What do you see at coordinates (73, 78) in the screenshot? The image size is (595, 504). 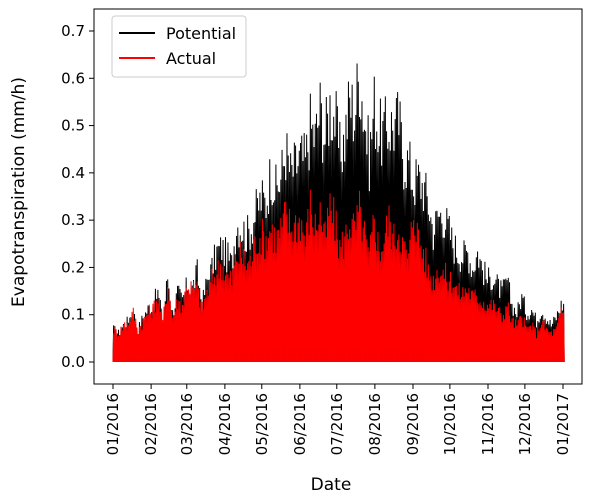 I see `y-tick-label: 0.6` at bounding box center [73, 78].